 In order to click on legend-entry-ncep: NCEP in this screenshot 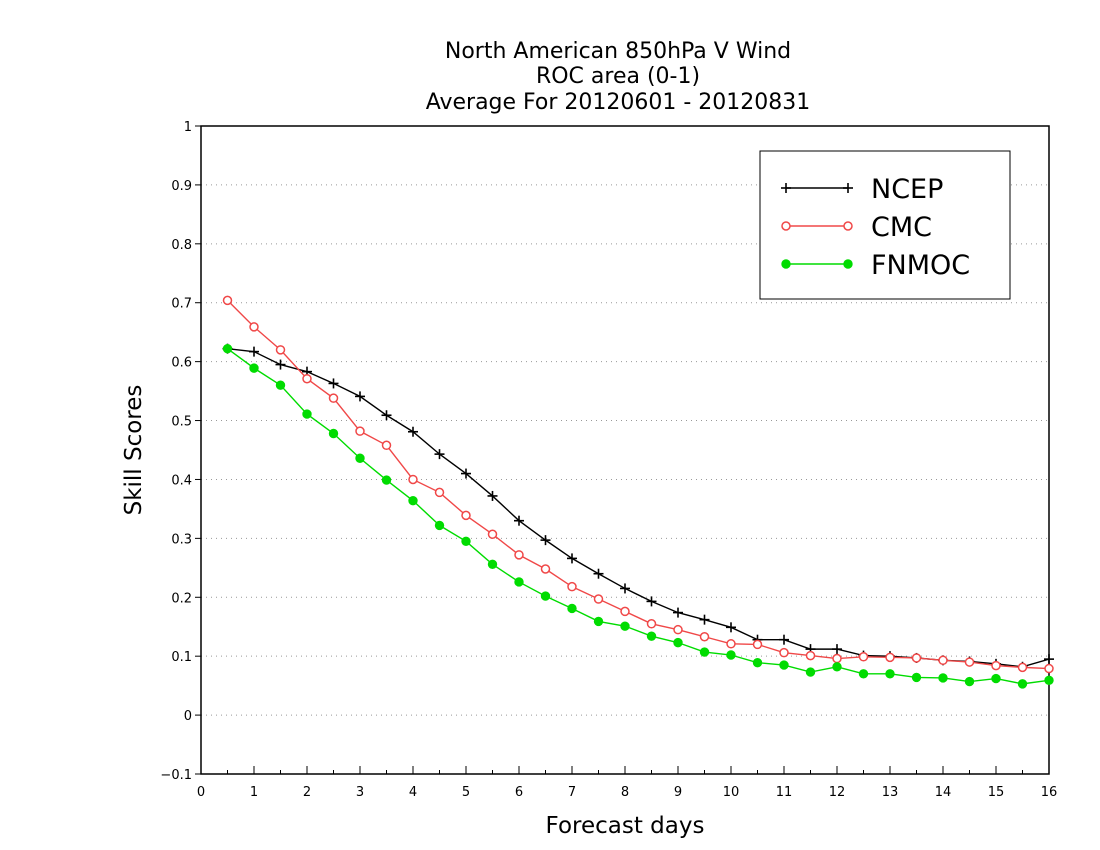, I will do `click(862, 189)`.